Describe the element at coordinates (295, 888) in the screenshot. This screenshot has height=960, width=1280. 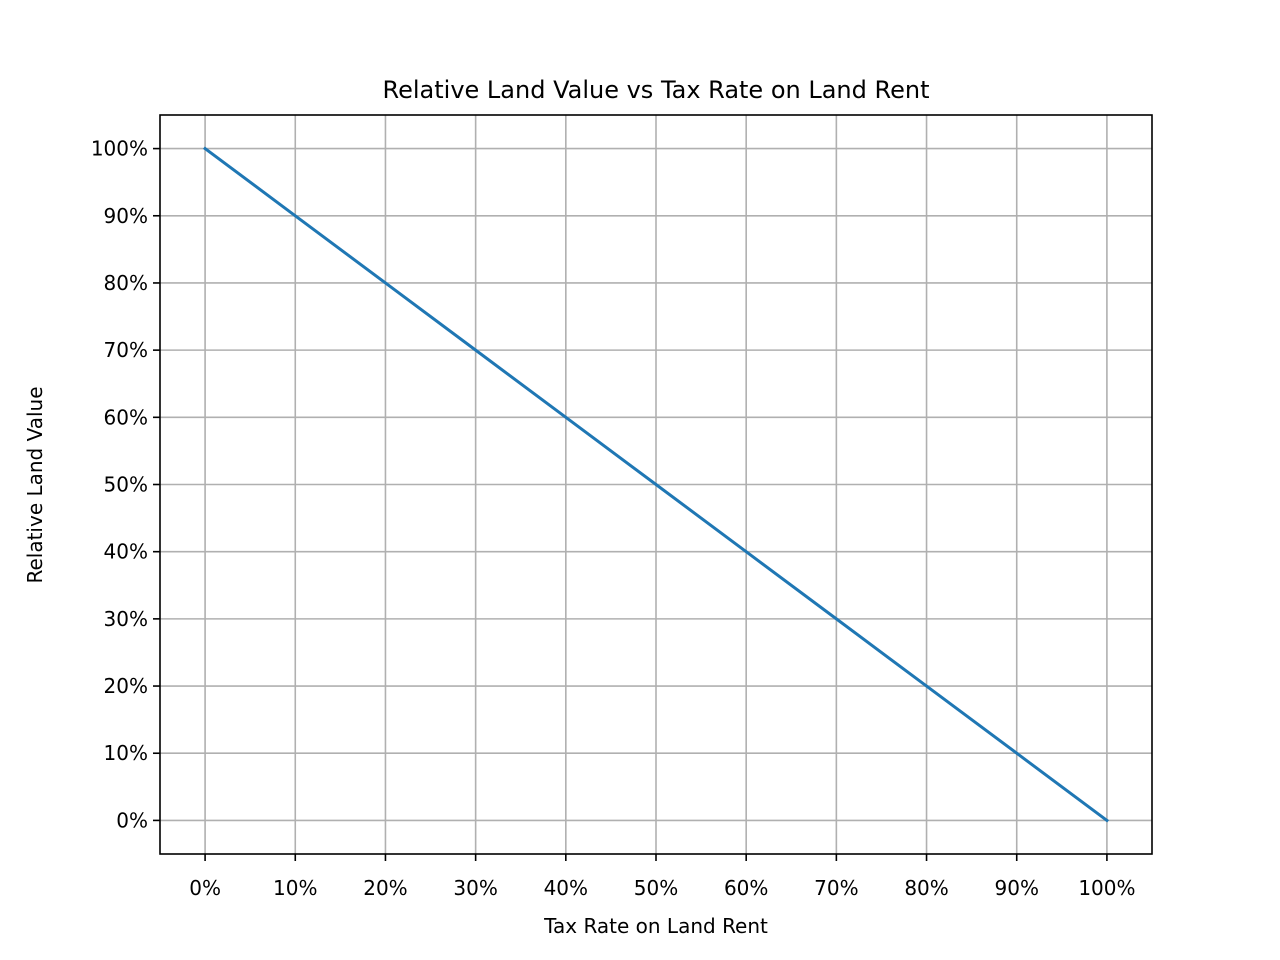
I see `x-tick-label: 10%` at that location.